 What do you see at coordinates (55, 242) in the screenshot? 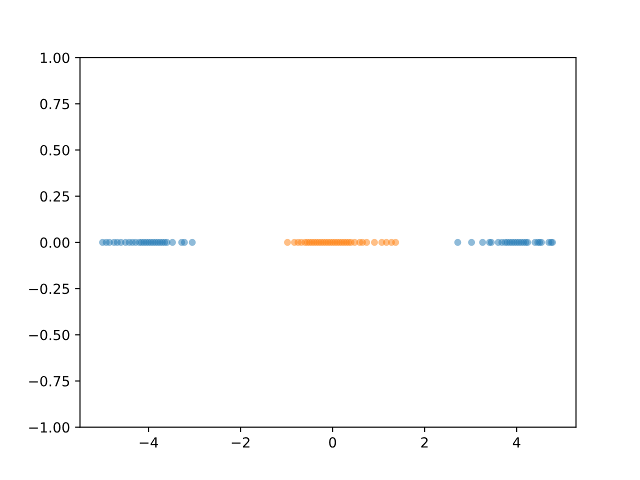
I see `y-tick-label: 0.00` at bounding box center [55, 242].